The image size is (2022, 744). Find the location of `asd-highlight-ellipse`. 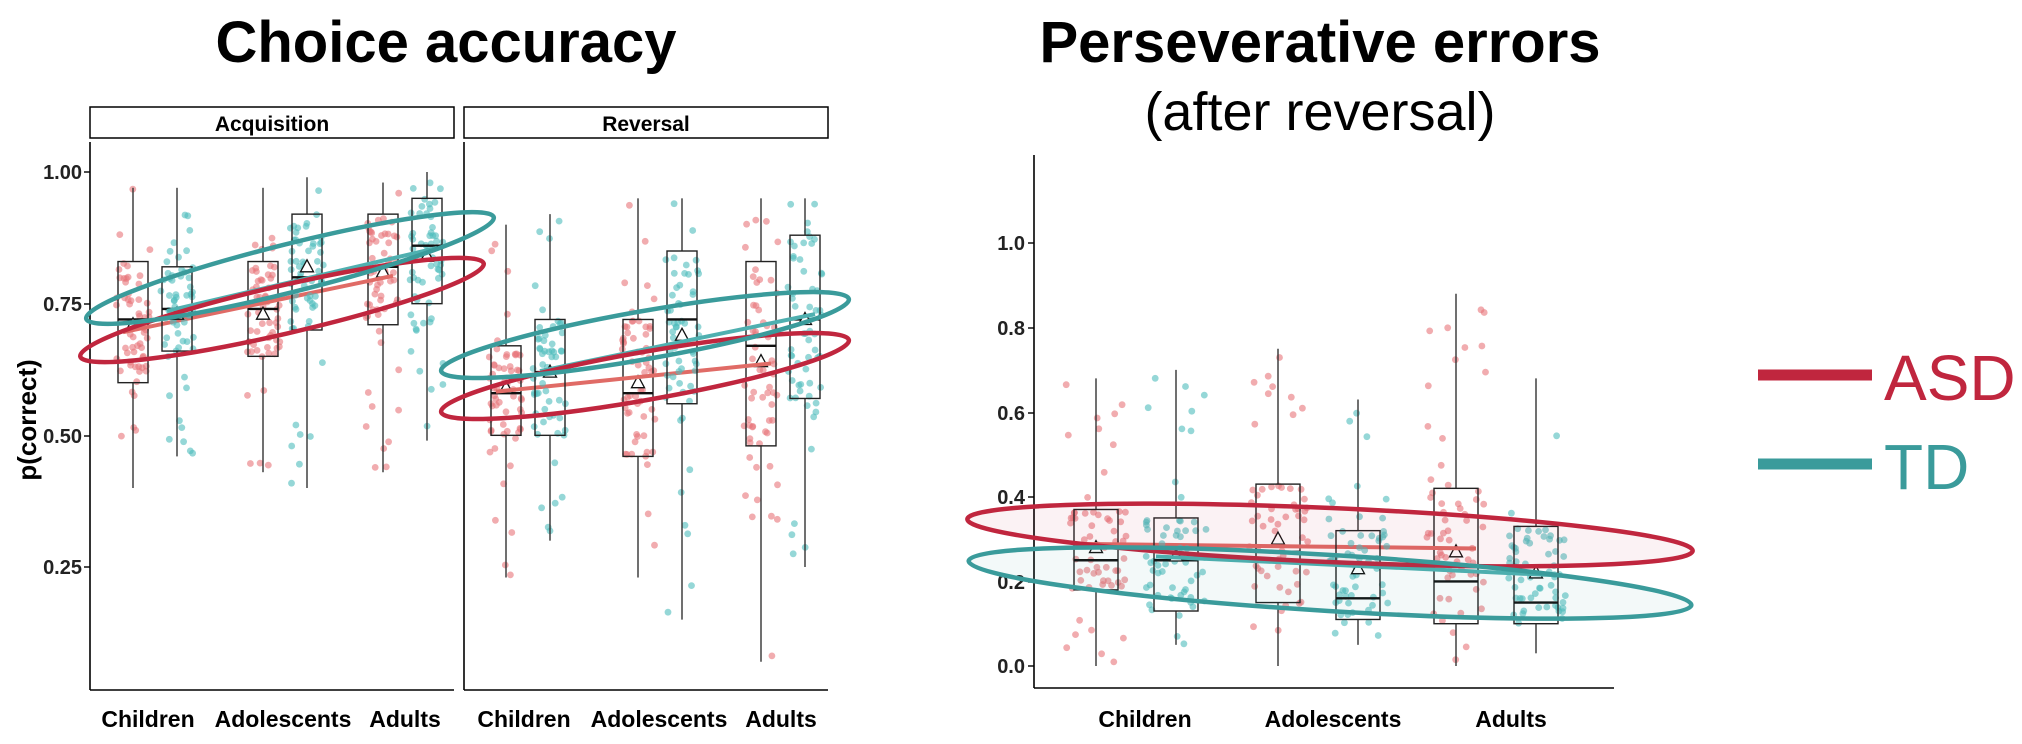

asd-highlight-ellipse is located at coordinates (282, 310).